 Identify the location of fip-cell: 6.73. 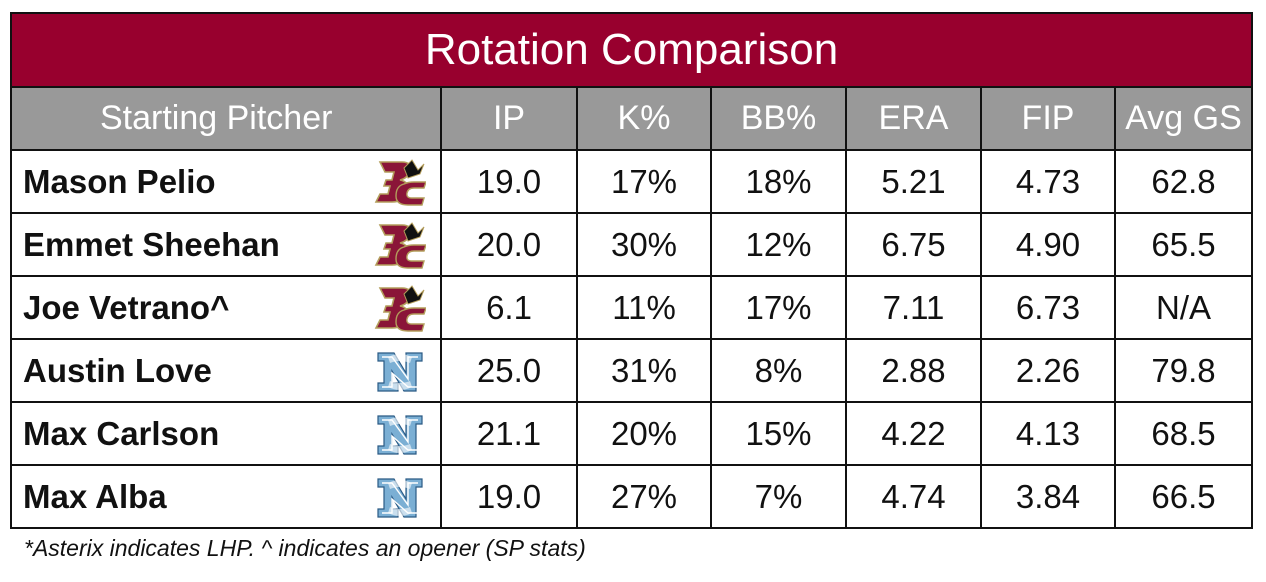
(1048, 307).